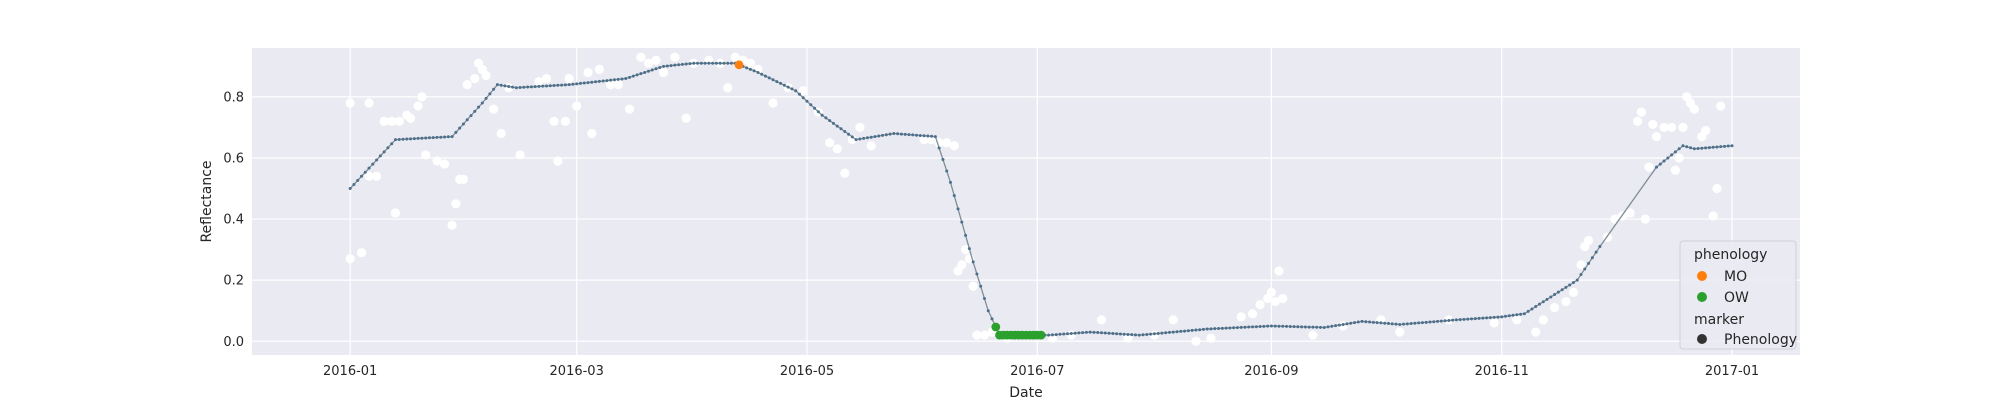  I want to click on x-tick-label: 2016-07, so click(1037, 371).